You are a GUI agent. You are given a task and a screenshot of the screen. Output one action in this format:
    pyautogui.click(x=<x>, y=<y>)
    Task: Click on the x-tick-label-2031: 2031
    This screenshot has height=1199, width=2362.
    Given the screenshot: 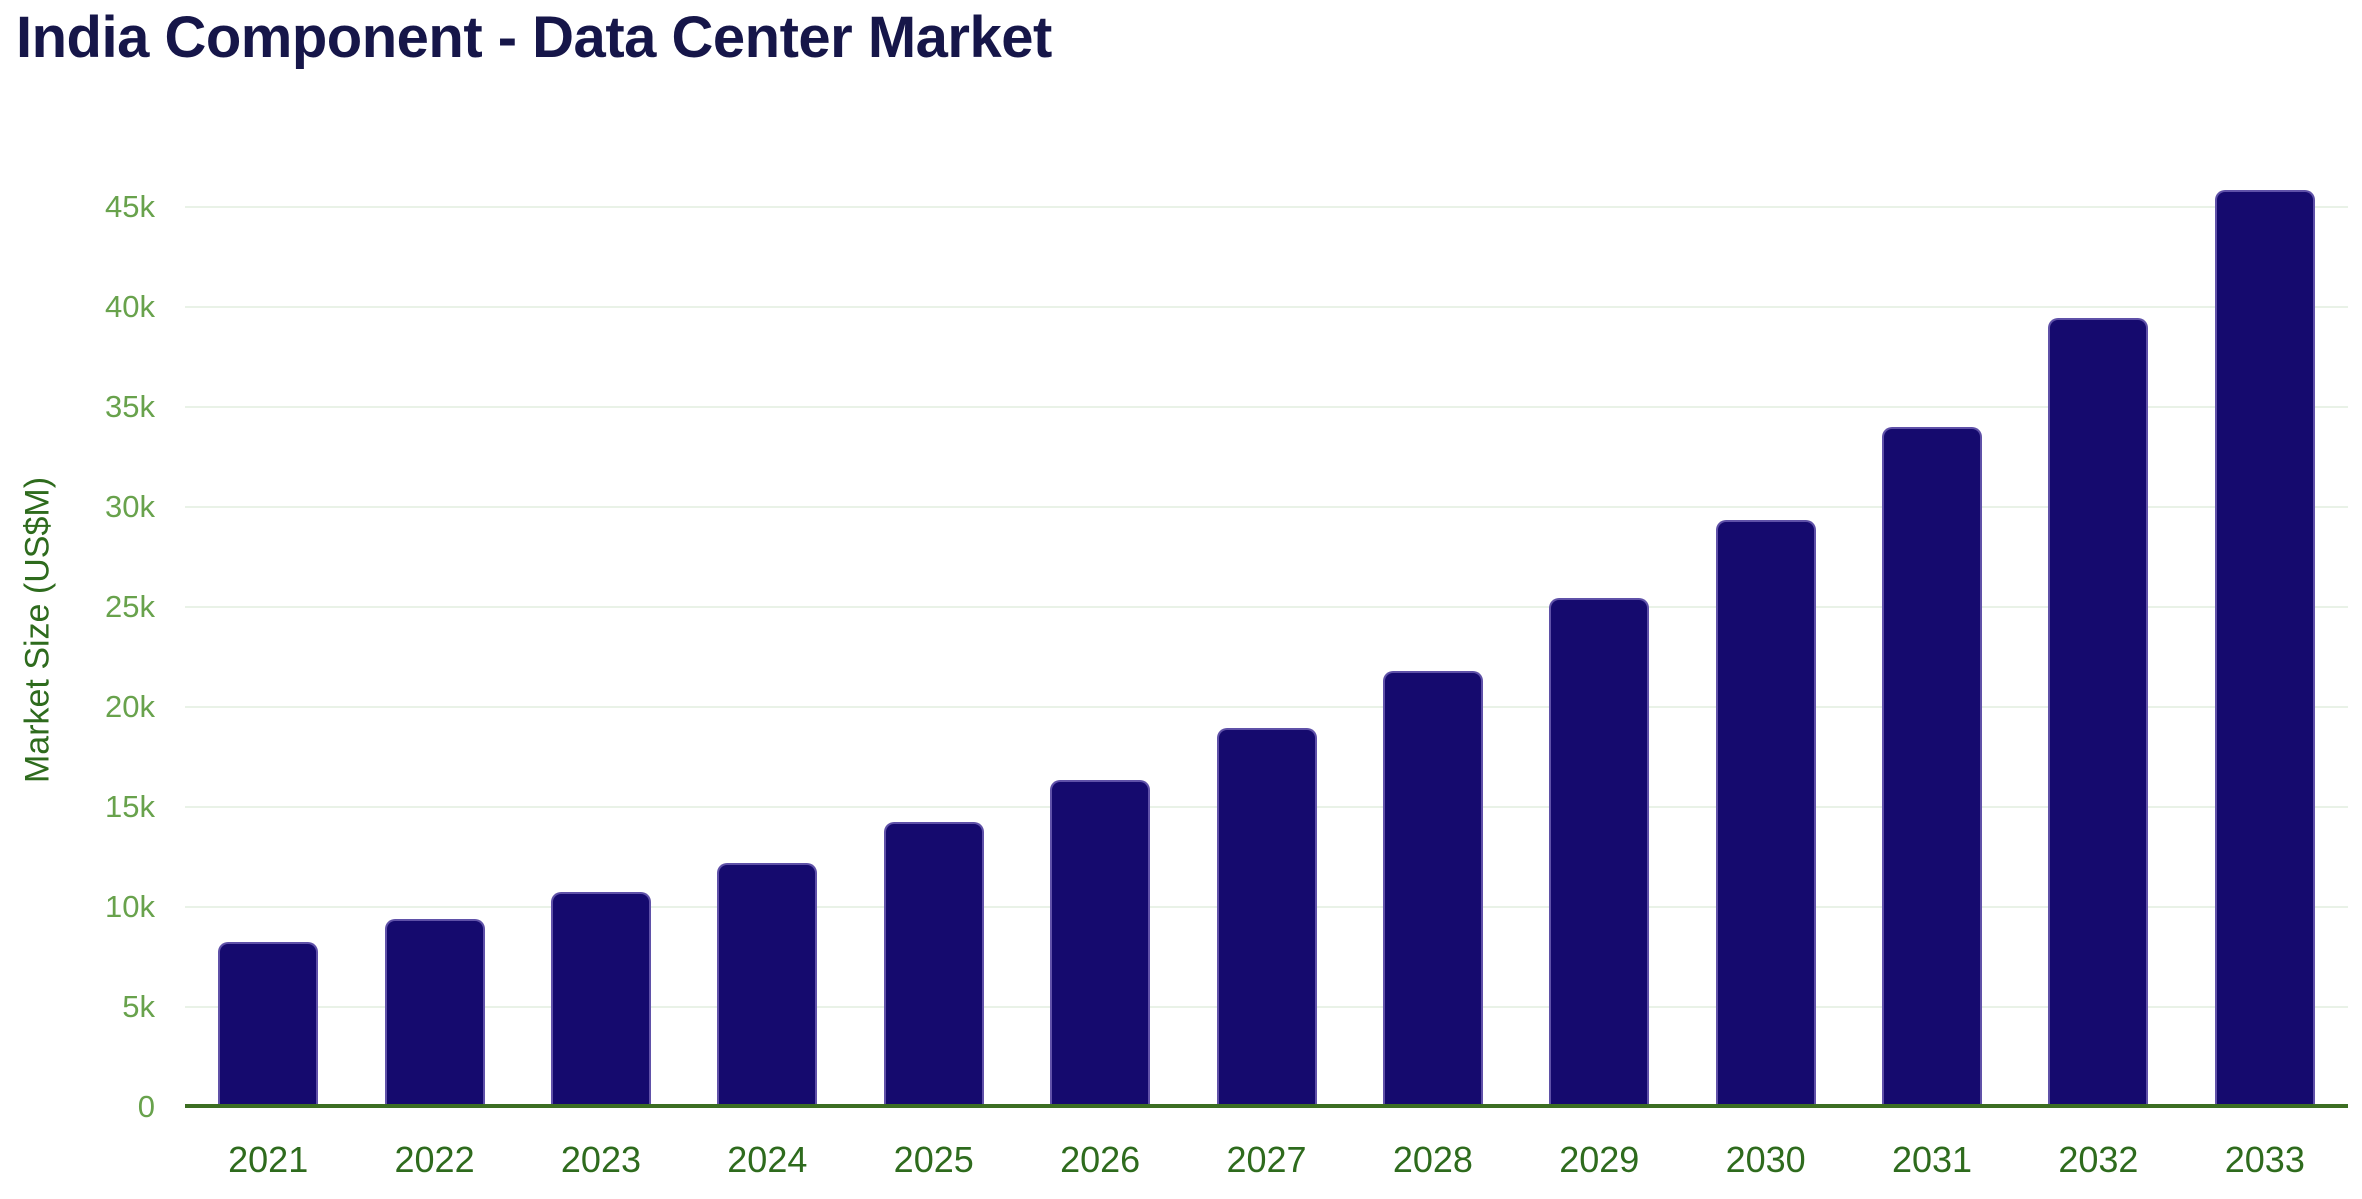 What is the action you would take?
    pyautogui.click(x=1932, y=1159)
    